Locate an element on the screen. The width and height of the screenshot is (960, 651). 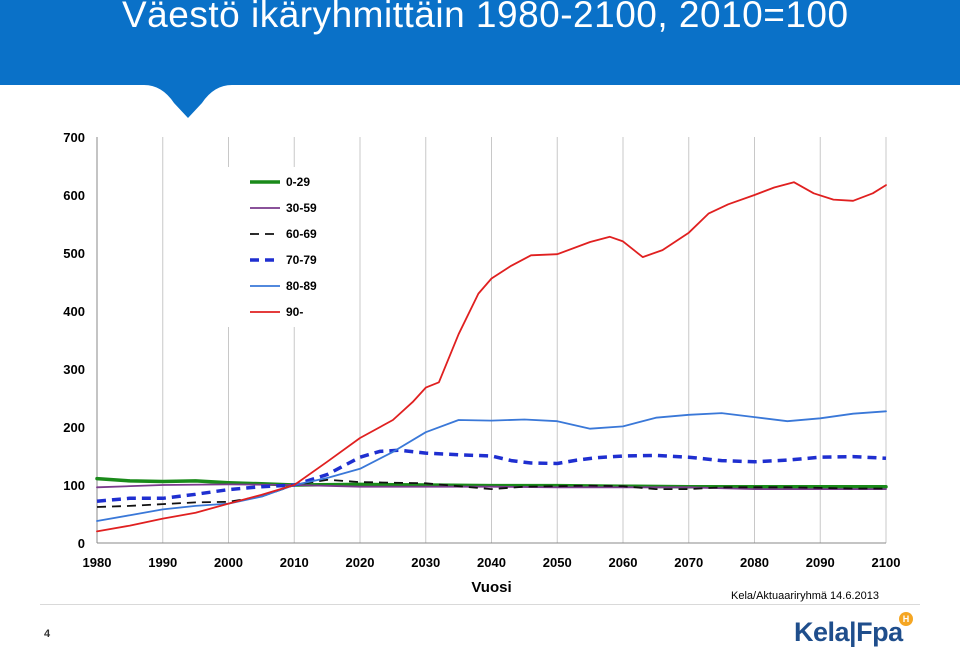
legend-box is located at coordinates (284, 247).